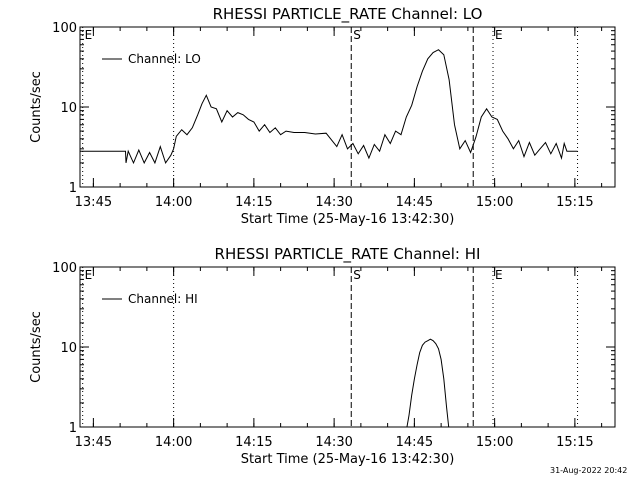 Image resolution: width=640 pixels, height=480 pixels. I want to click on x-tick-label-hi-1: 14:00, so click(173, 442).